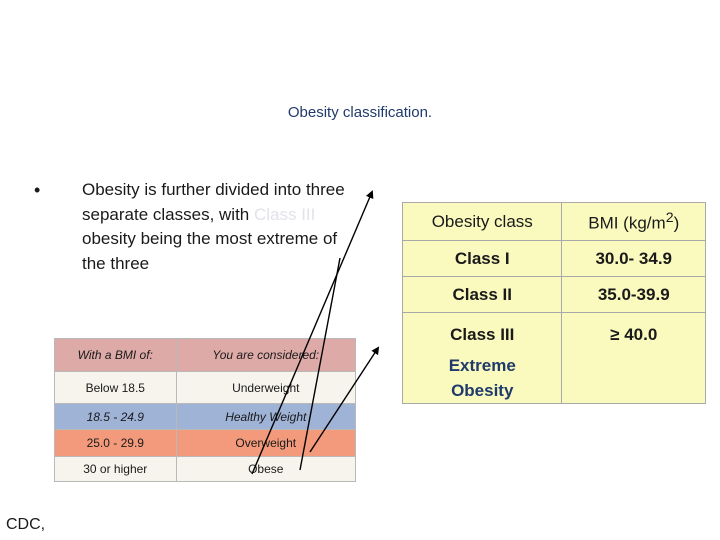 This screenshot has width=720, height=540. Describe the element at coordinates (266, 416) in the screenshot. I see `bmi-status-cell: Healthy Weight` at that location.